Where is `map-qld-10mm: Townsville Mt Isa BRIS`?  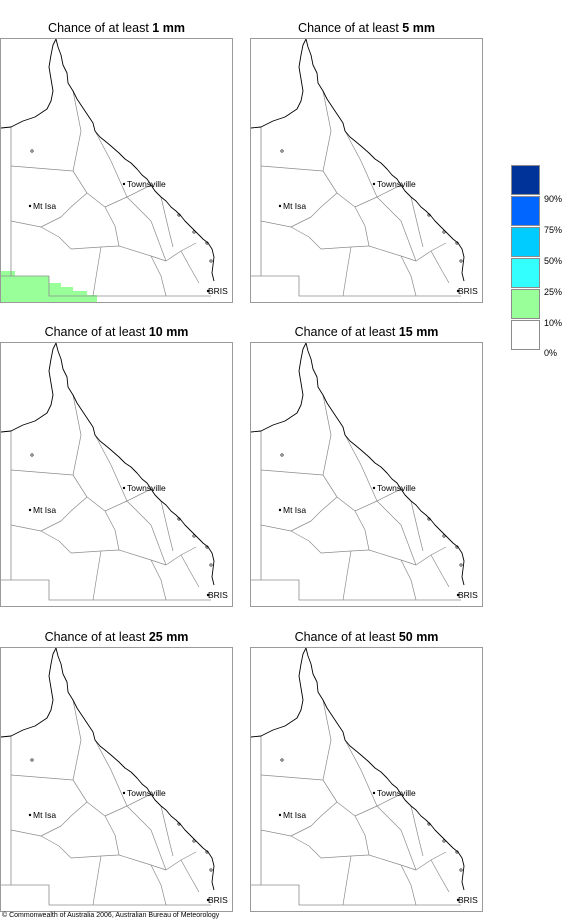
map-qld-10mm: Townsville Mt Isa BRIS is located at coordinates (116, 474).